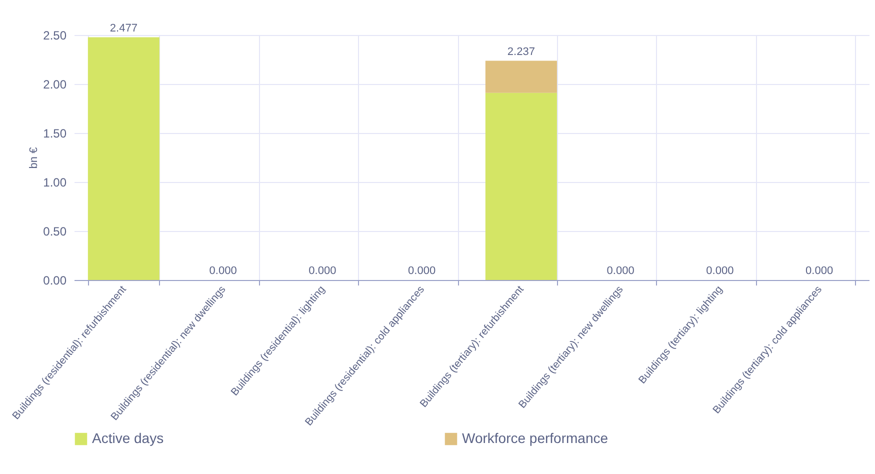 This screenshot has width=875, height=474. What do you see at coordinates (55, 183) in the screenshot?
I see `y-tick-label: 1.00` at bounding box center [55, 183].